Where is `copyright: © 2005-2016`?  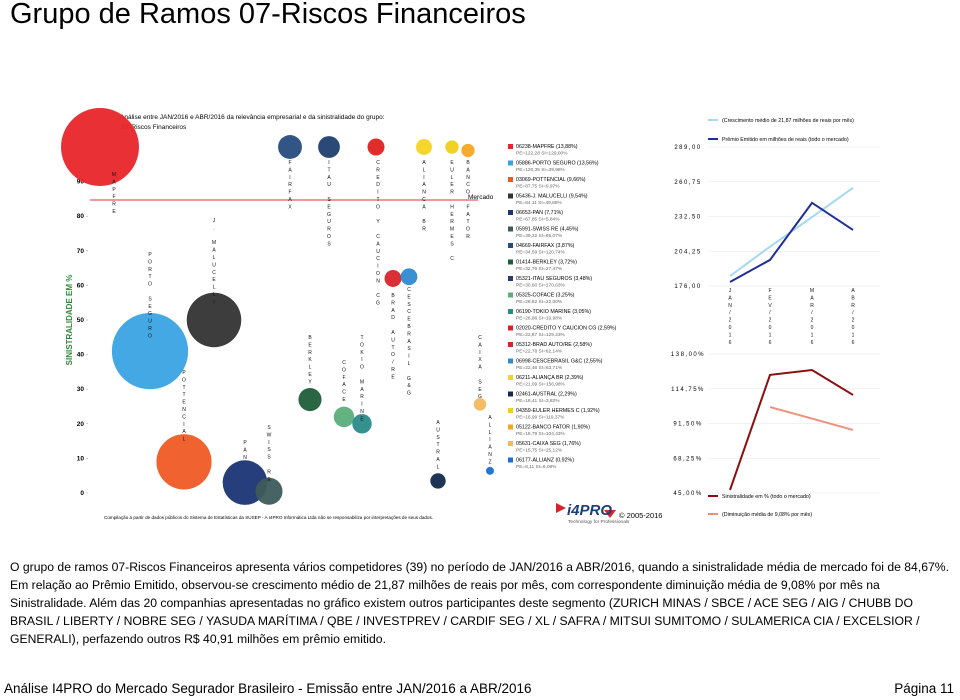 copyright: © 2005-2016 is located at coordinates (640, 515).